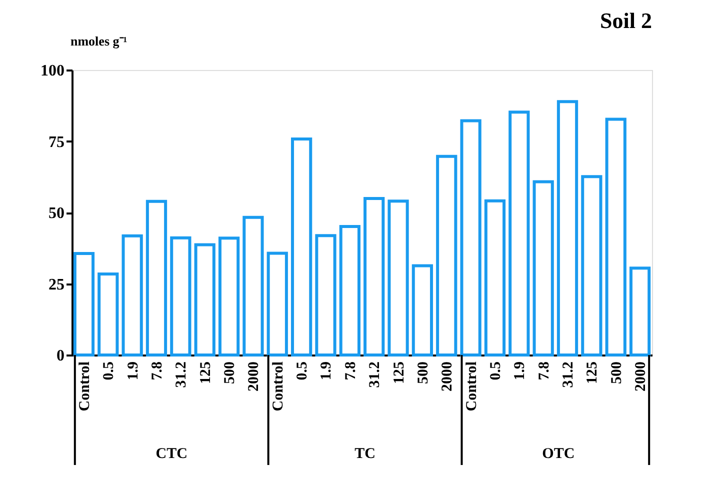 The height and width of the screenshot is (489, 704). Describe the element at coordinates (558, 454) in the screenshot. I see `text: OTC` at that location.